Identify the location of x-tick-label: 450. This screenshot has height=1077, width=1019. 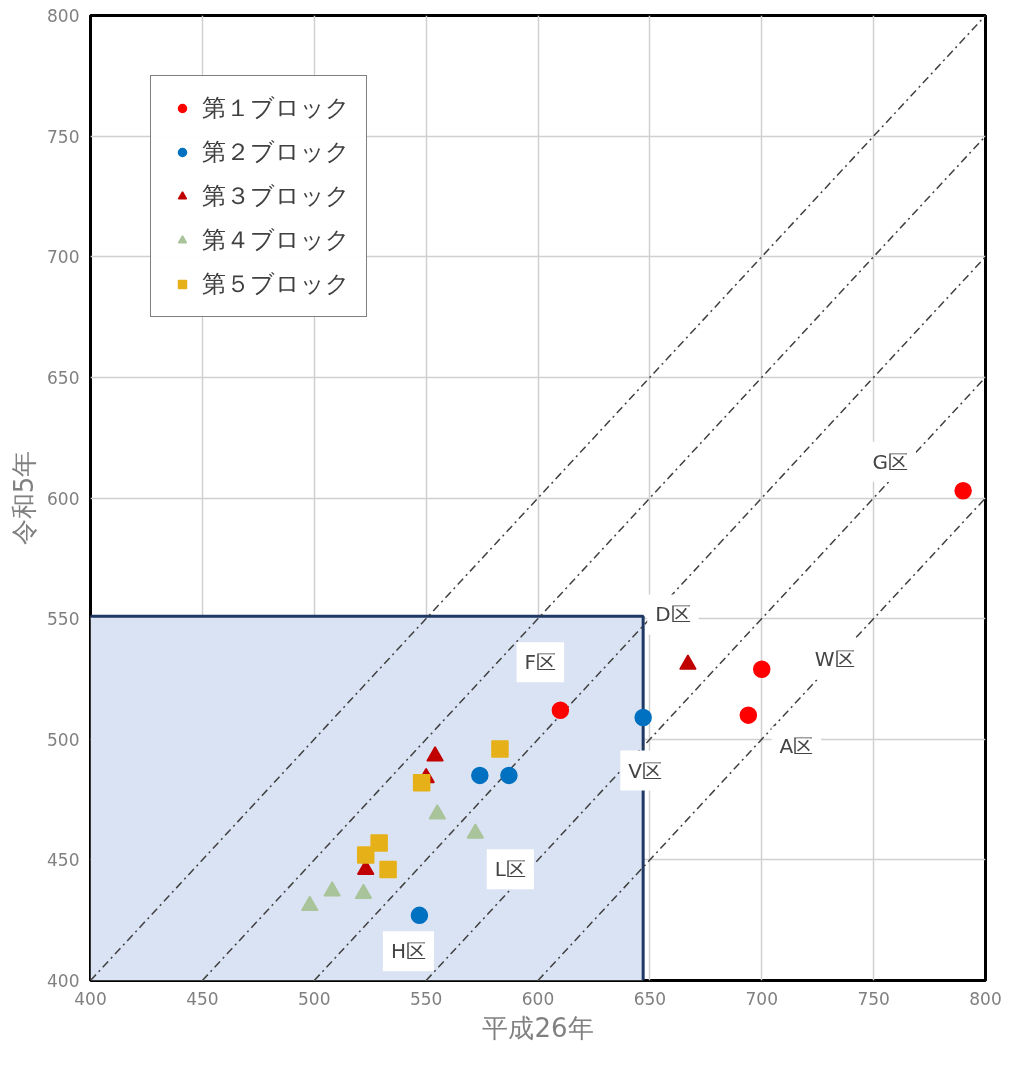
(202, 998).